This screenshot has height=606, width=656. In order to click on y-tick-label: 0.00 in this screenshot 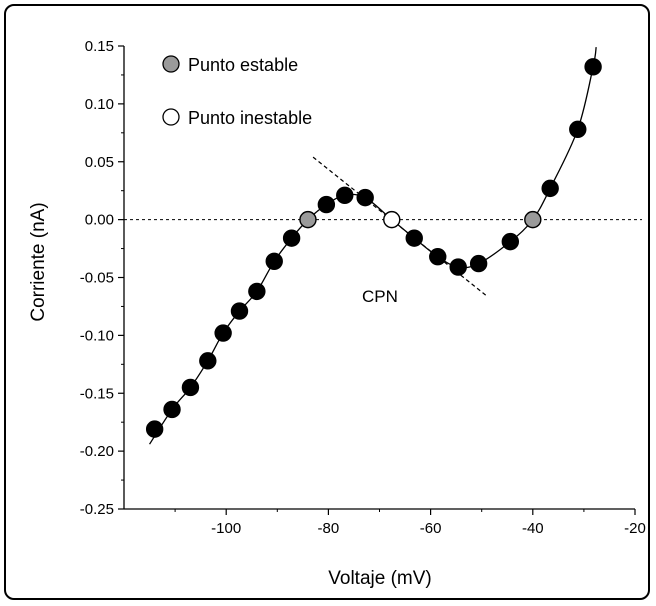, I will do `click(99, 220)`.